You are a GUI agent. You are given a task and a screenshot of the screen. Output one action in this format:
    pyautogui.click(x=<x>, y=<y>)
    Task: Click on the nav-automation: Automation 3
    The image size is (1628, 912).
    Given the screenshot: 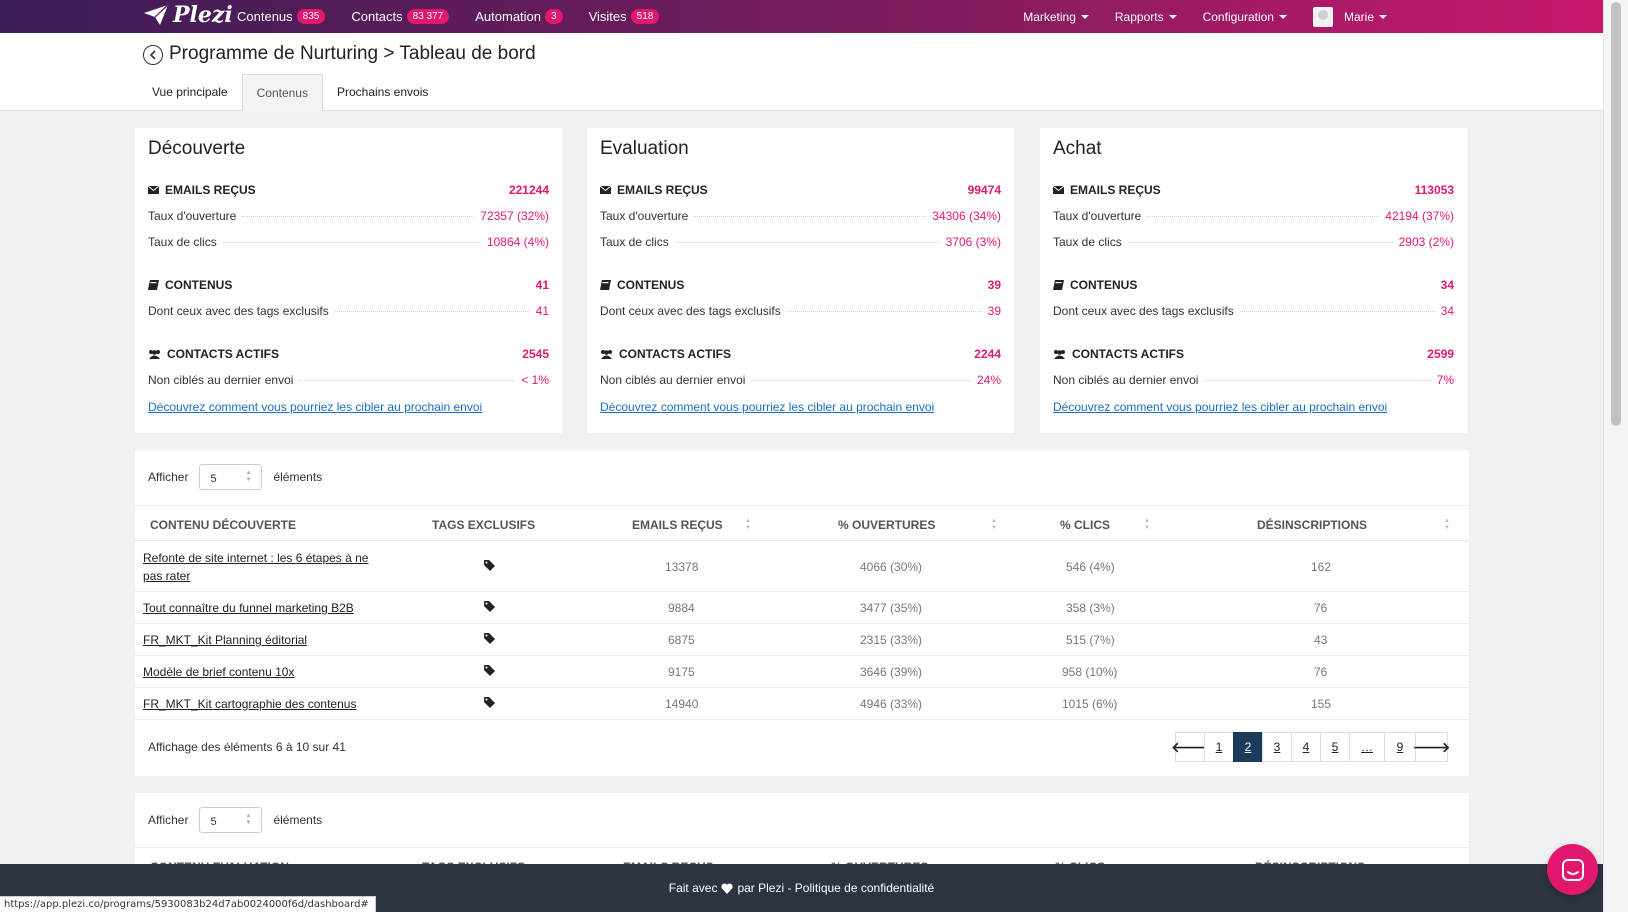 What is the action you would take?
    pyautogui.click(x=519, y=16)
    